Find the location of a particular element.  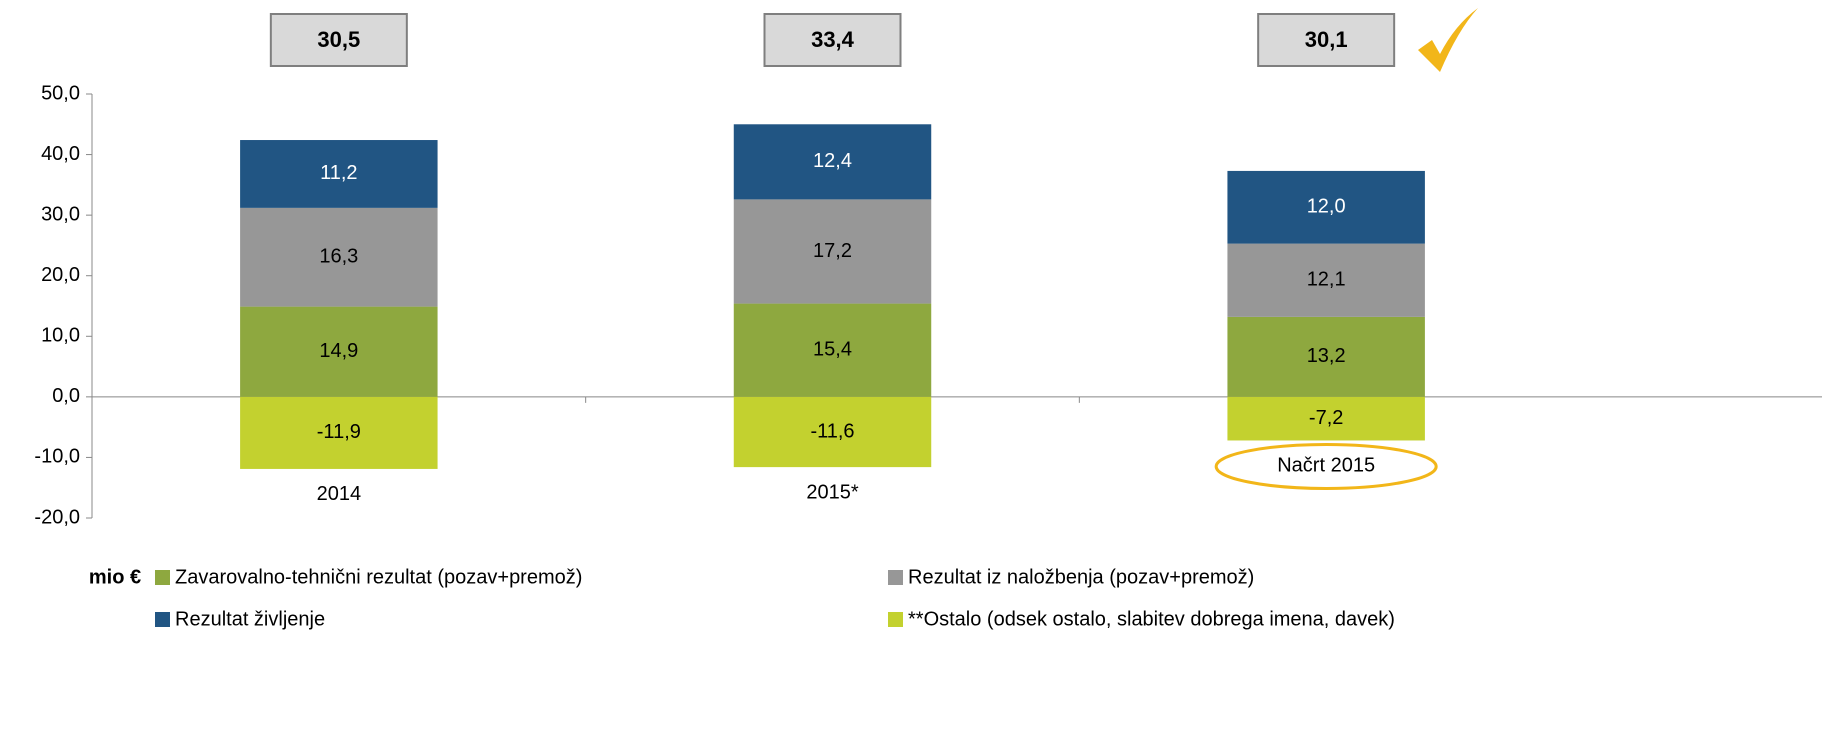

data-label: 12,4 is located at coordinates (832, 161).